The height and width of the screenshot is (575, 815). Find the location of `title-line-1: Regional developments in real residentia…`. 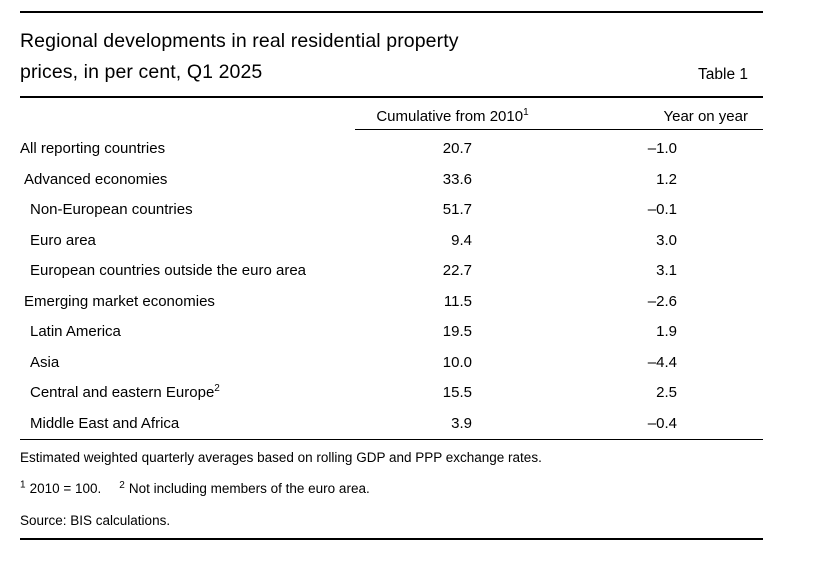

title-line-1: Regional developments in real residentia… is located at coordinates (239, 41).